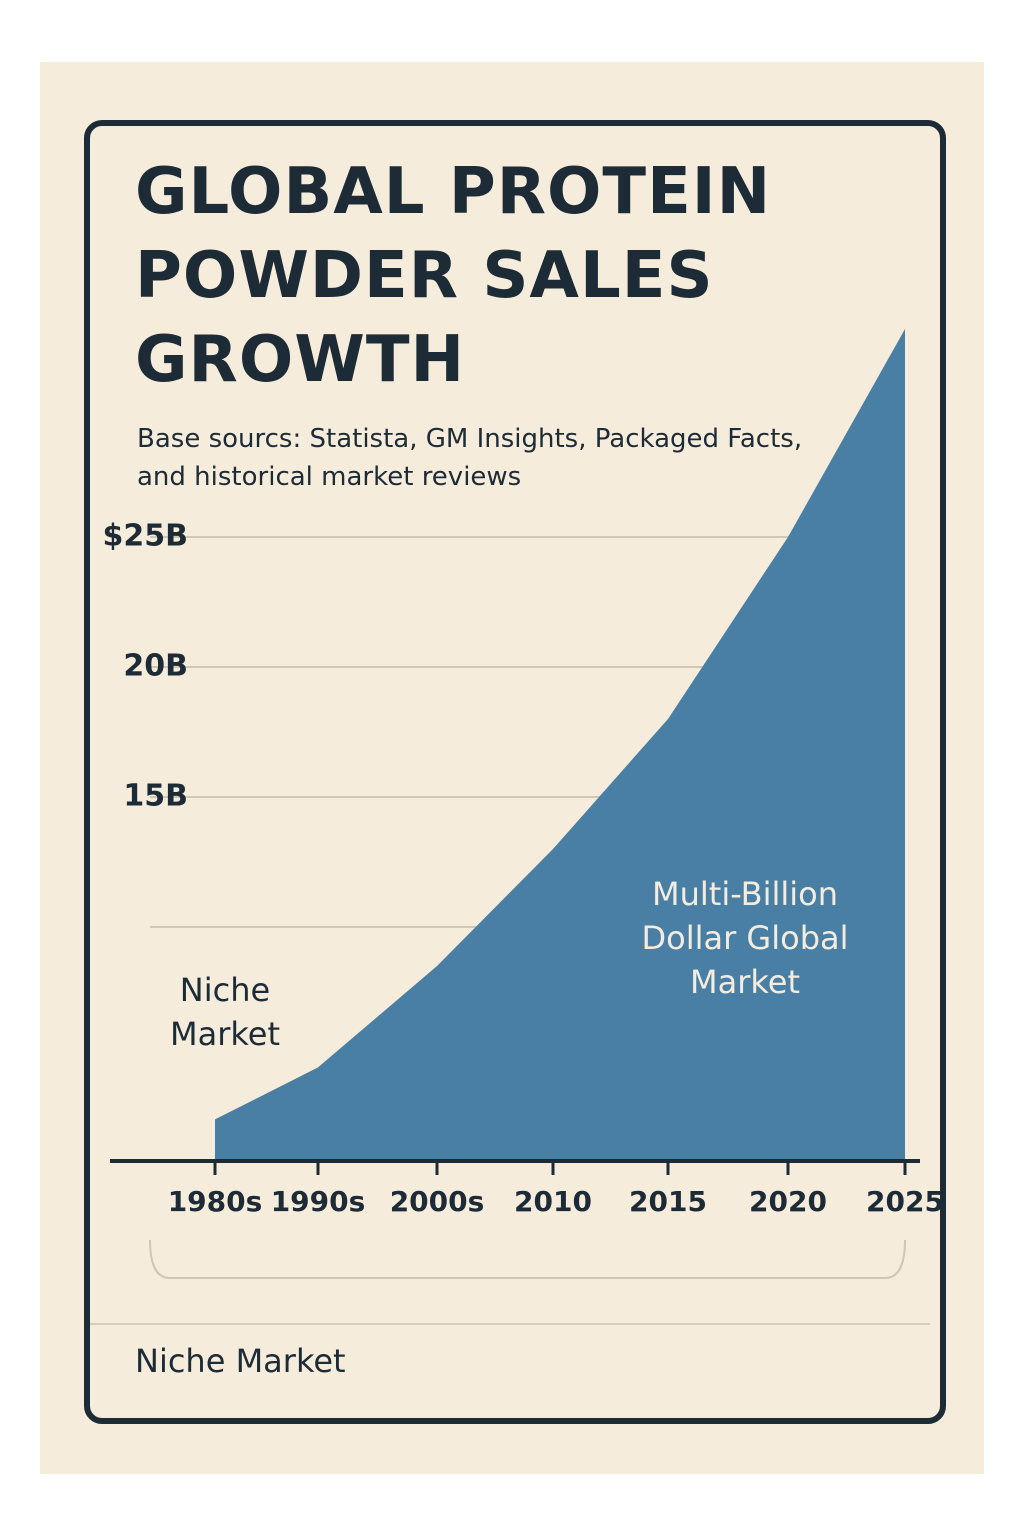  What do you see at coordinates (788, 1201) in the screenshot?
I see `x-tick-label: 2020` at bounding box center [788, 1201].